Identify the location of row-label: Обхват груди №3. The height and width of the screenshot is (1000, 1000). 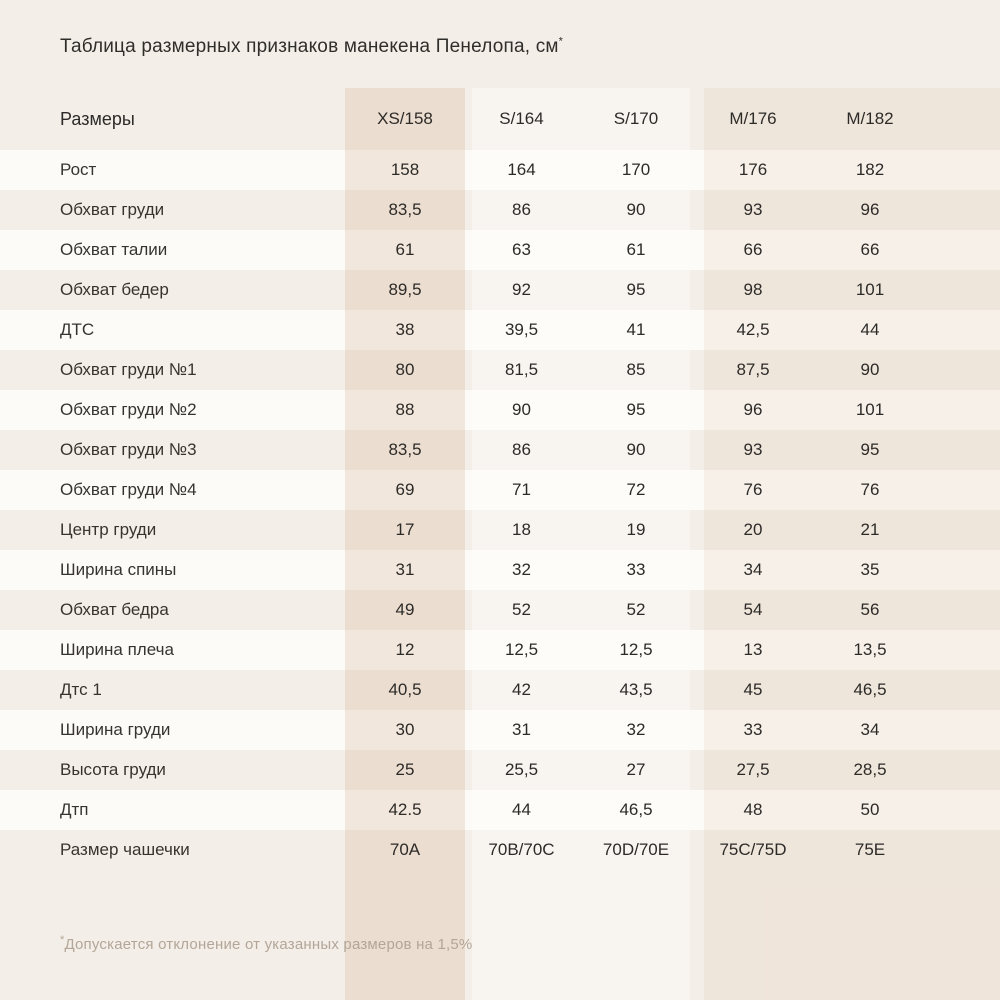
(128, 449).